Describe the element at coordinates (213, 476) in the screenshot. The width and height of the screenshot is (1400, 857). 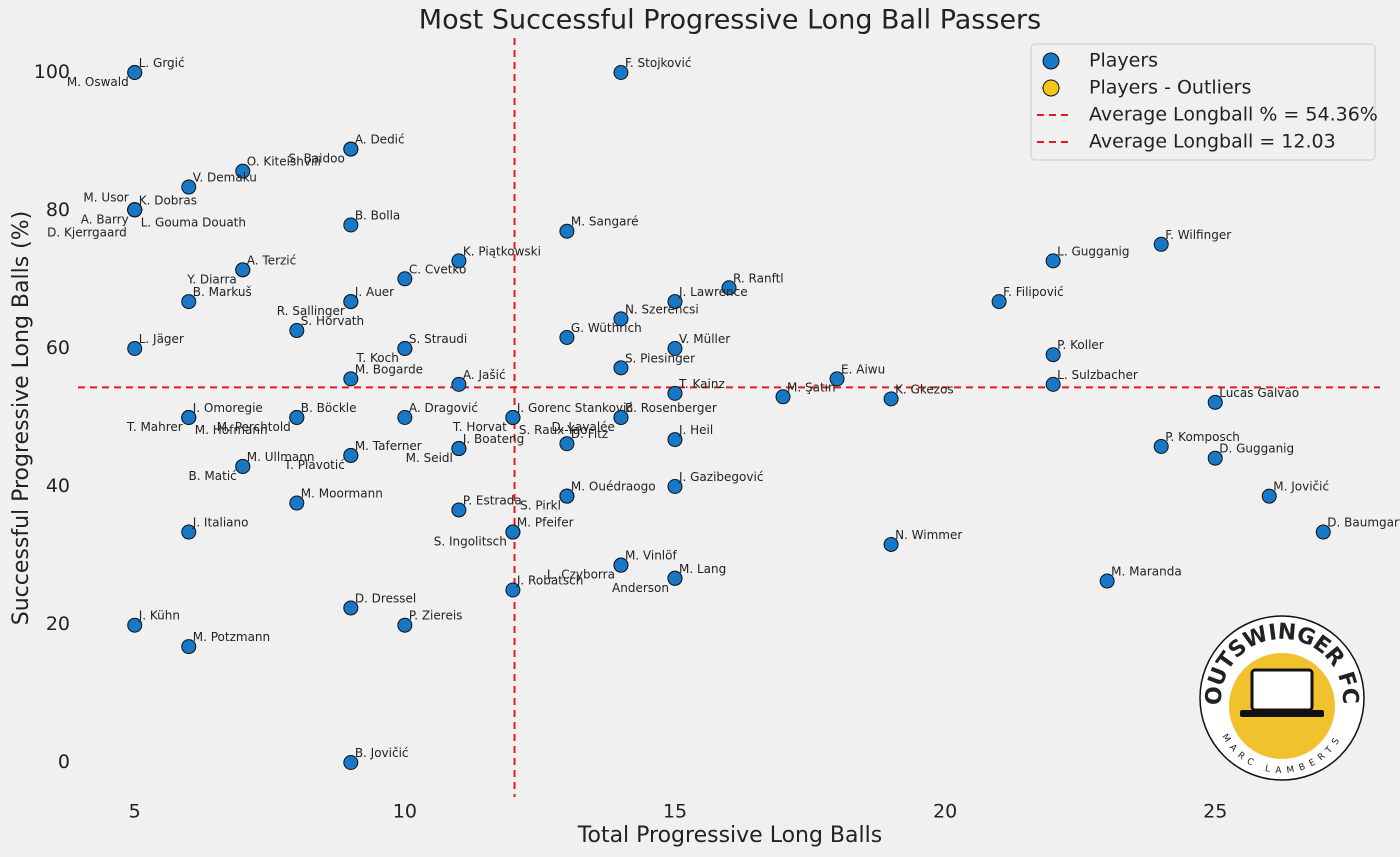
I see `point-label: B. Matić` at that location.